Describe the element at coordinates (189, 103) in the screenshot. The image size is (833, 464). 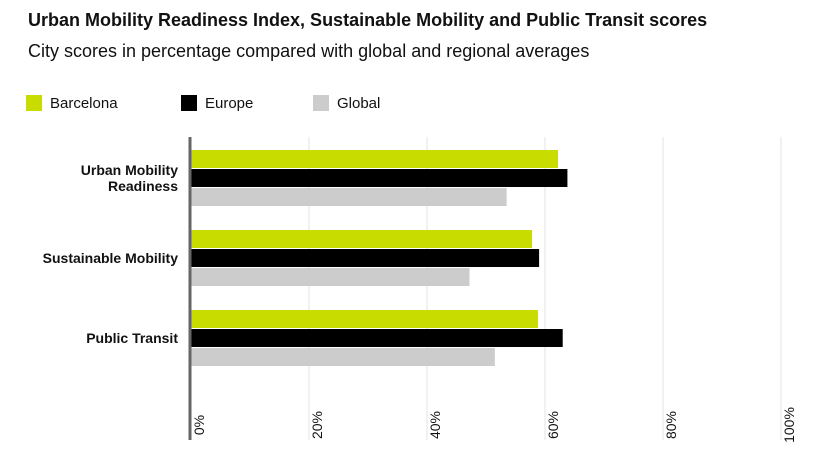
I see `legend-swatch-europe` at that location.